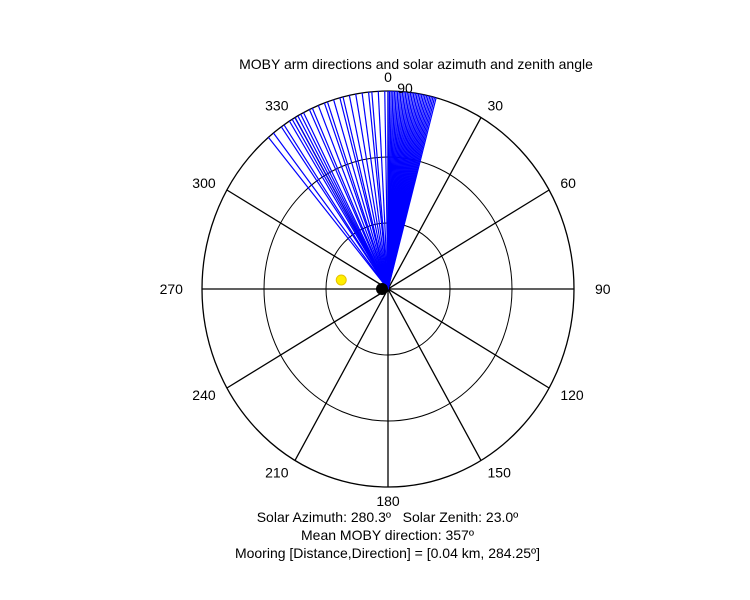 This screenshot has height=600, width=750. What do you see at coordinates (500, 472) in the screenshot?
I see `angle-label-150: 150` at bounding box center [500, 472].